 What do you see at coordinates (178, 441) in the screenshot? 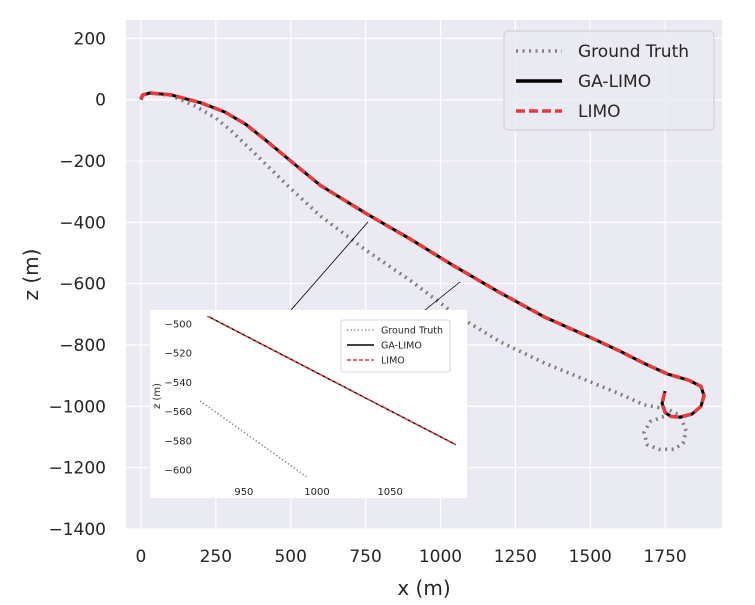
I see `inset-y-tick-label: −580` at bounding box center [178, 441].